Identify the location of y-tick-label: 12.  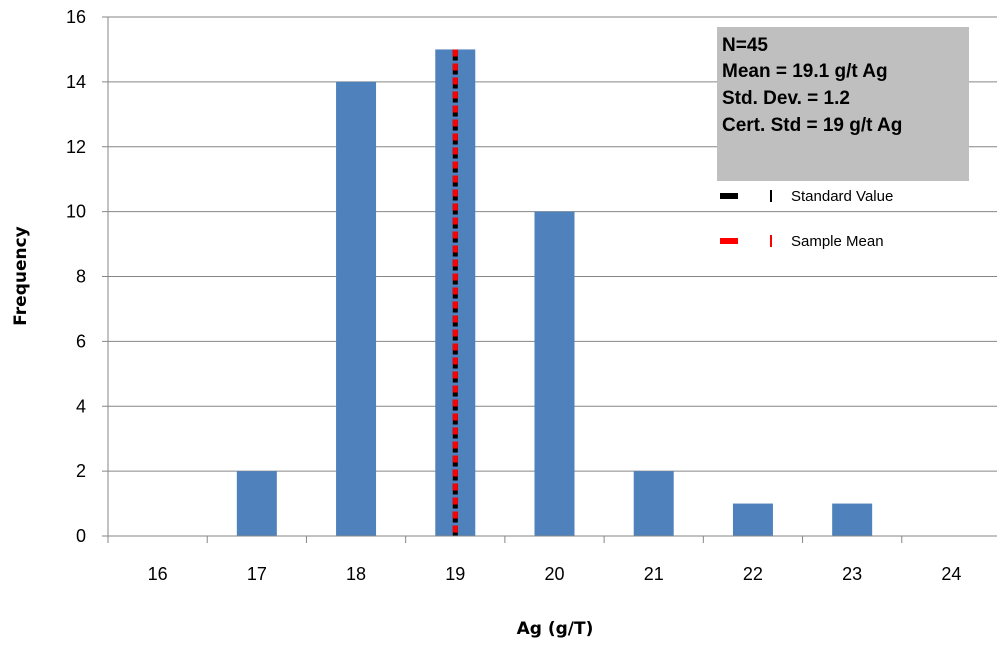
(76, 147).